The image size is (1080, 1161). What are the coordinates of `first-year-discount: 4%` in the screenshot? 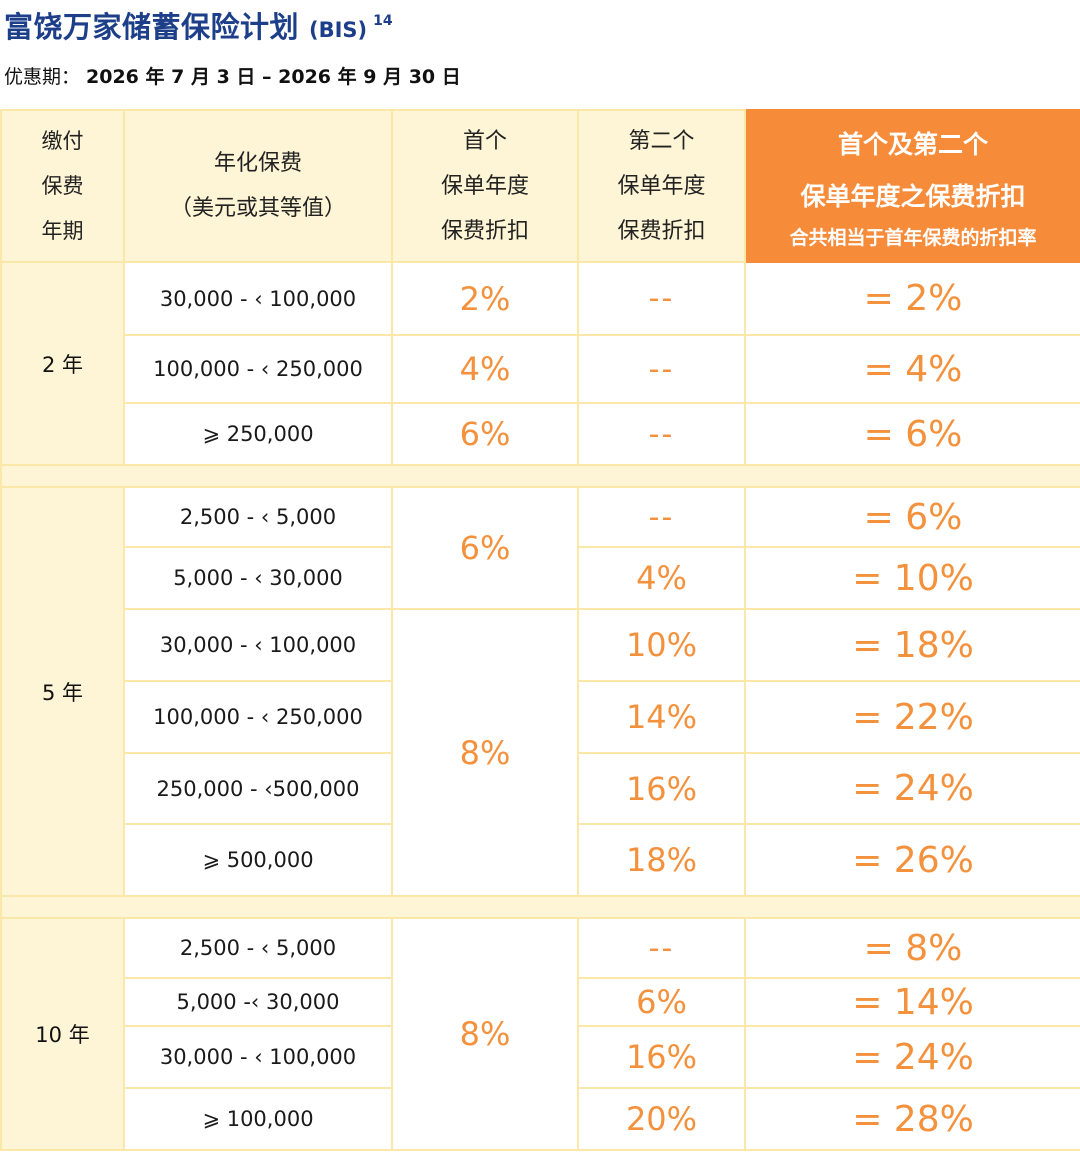 It's located at (485, 369).